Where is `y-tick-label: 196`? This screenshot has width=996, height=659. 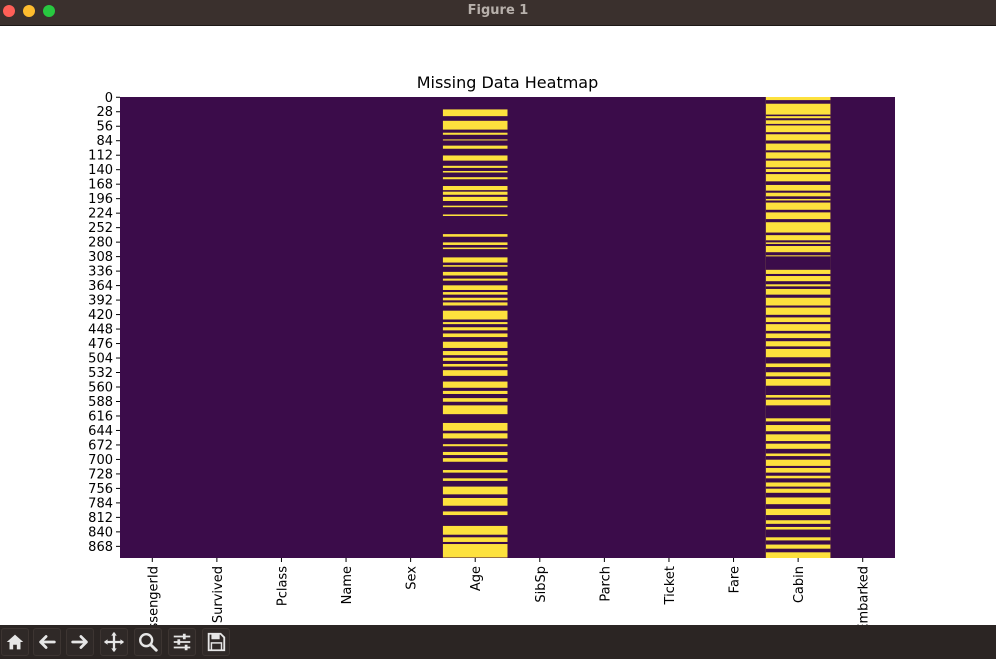 y-tick-label: 196 is located at coordinates (100, 199).